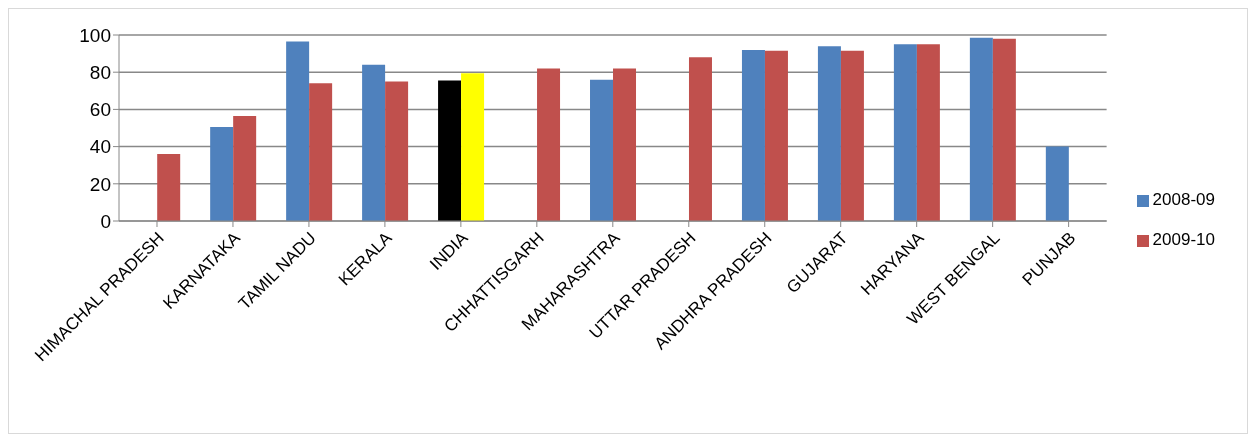  Describe the element at coordinates (1183, 199) in the screenshot. I see `legend-label: 2008-09` at that location.